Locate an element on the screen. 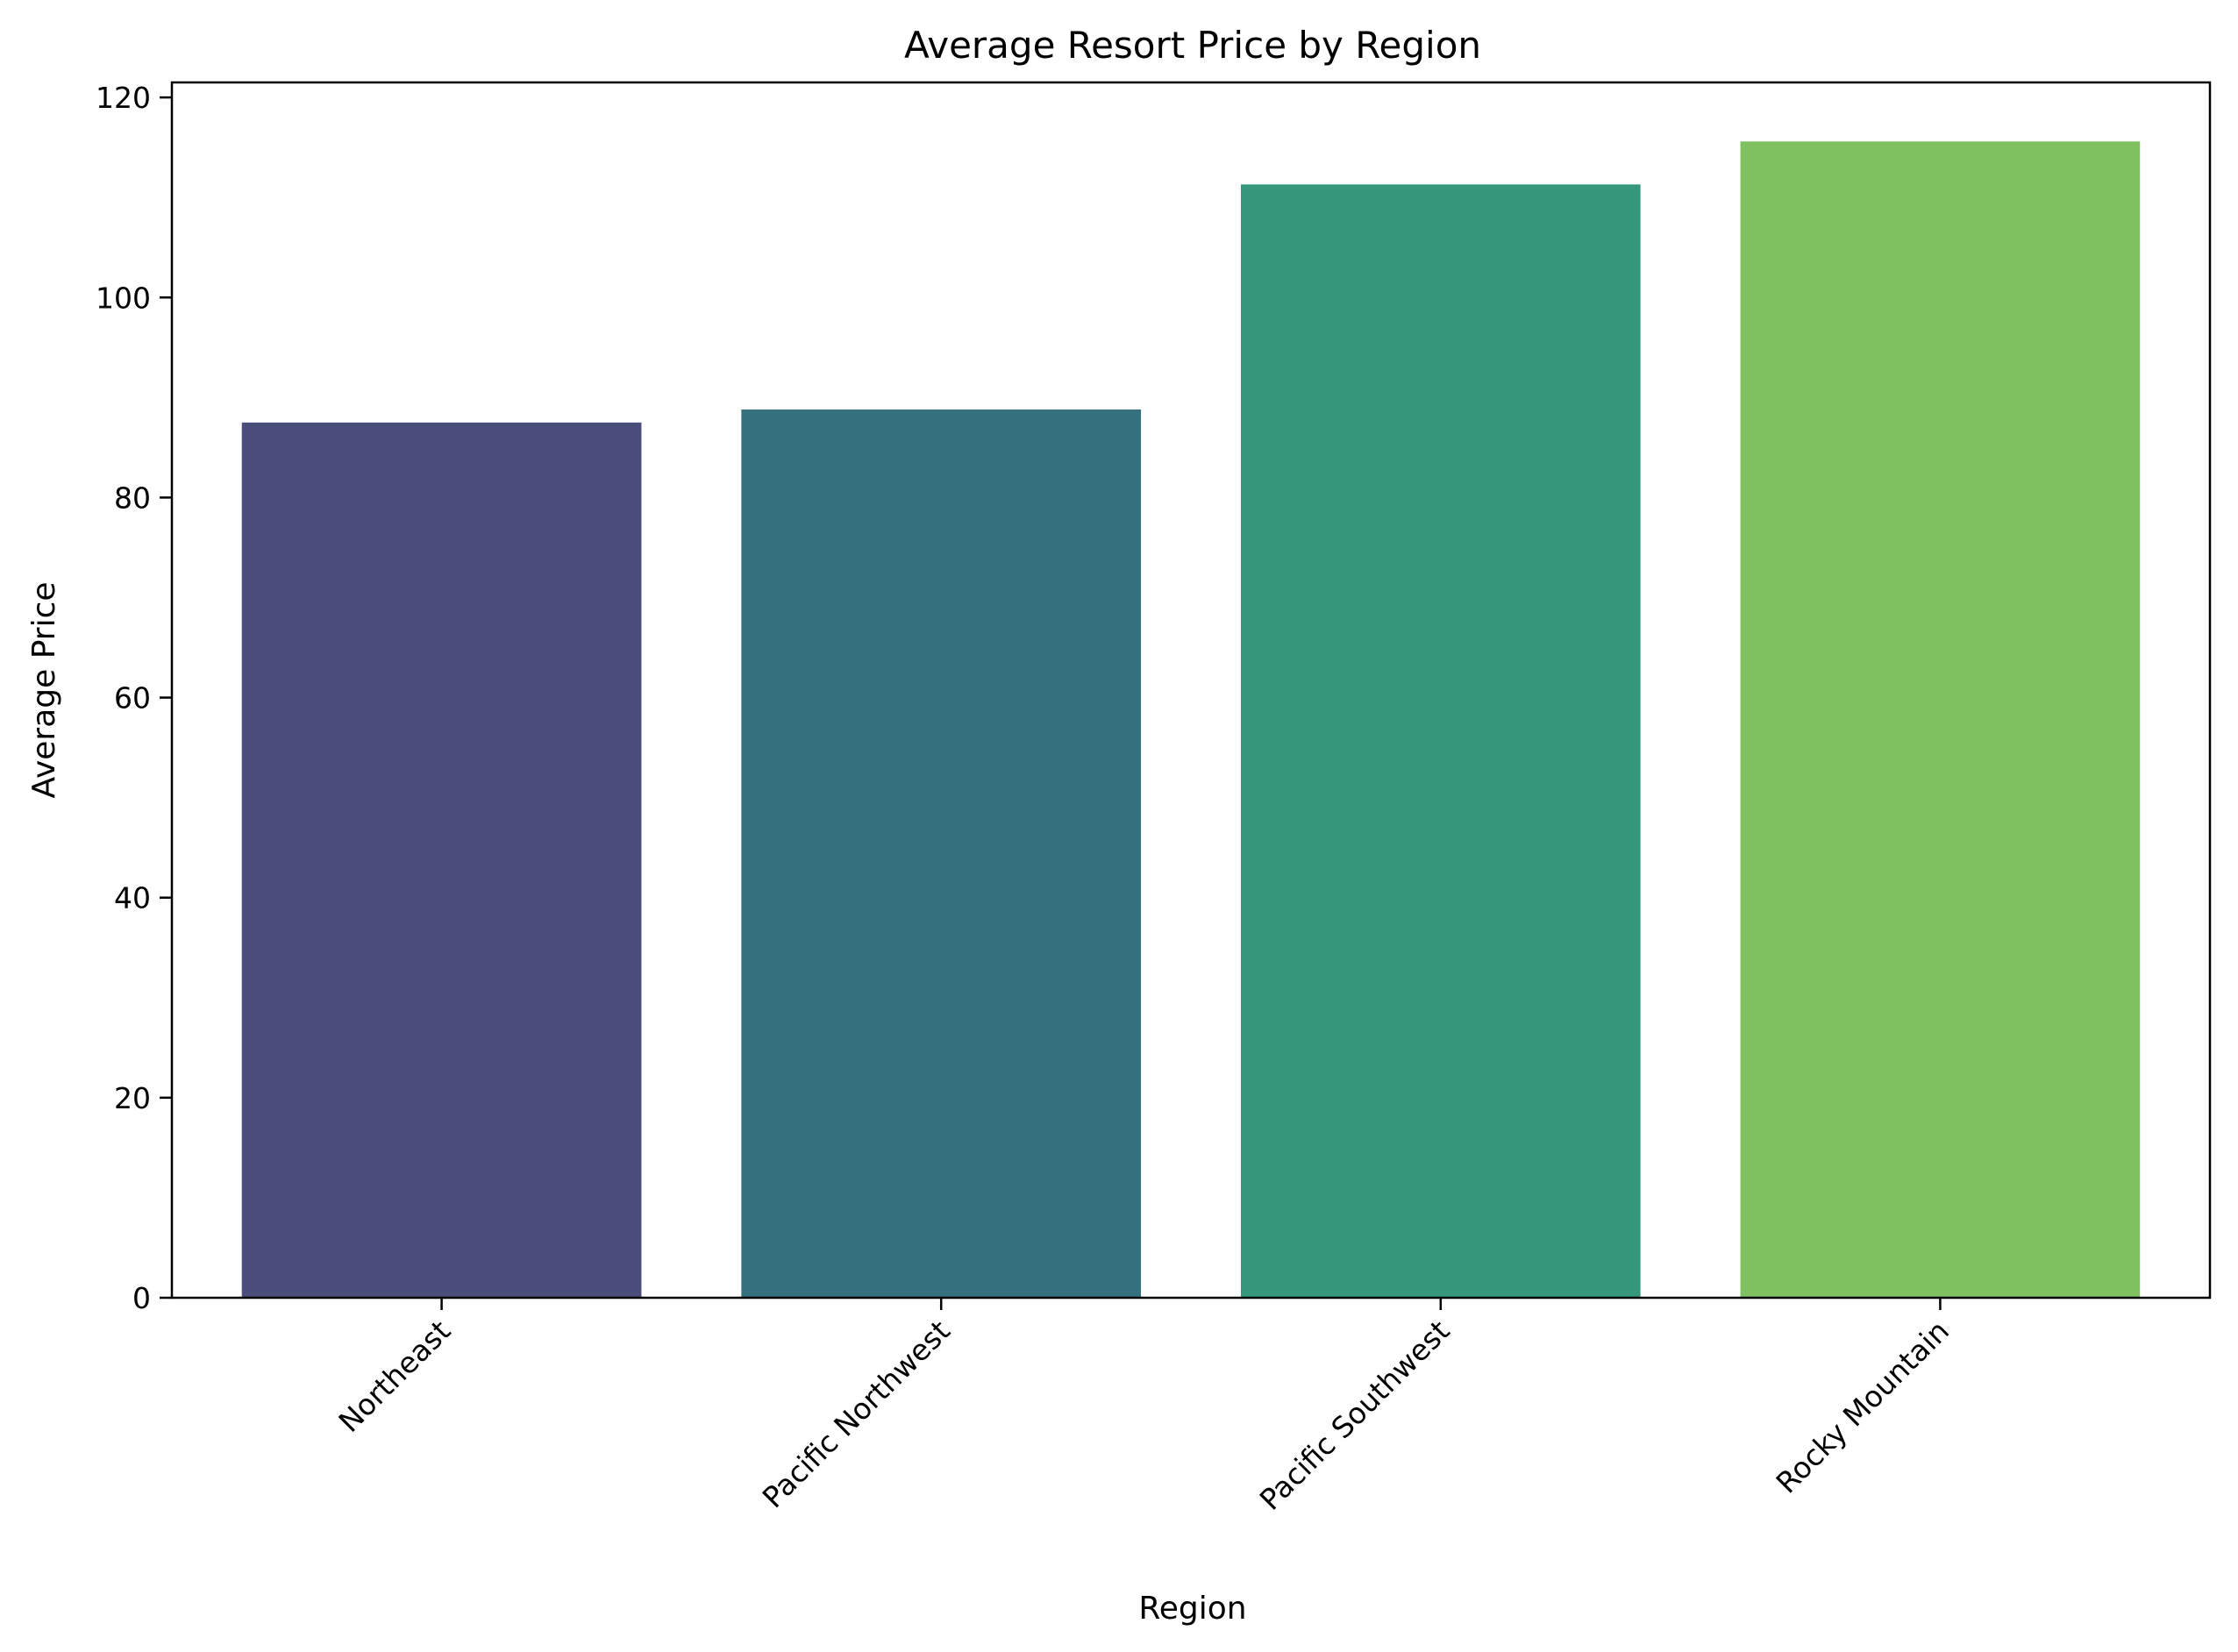 The width and height of the screenshot is (2238, 1652). x-tick-label: Northeast is located at coordinates (394, 1376).